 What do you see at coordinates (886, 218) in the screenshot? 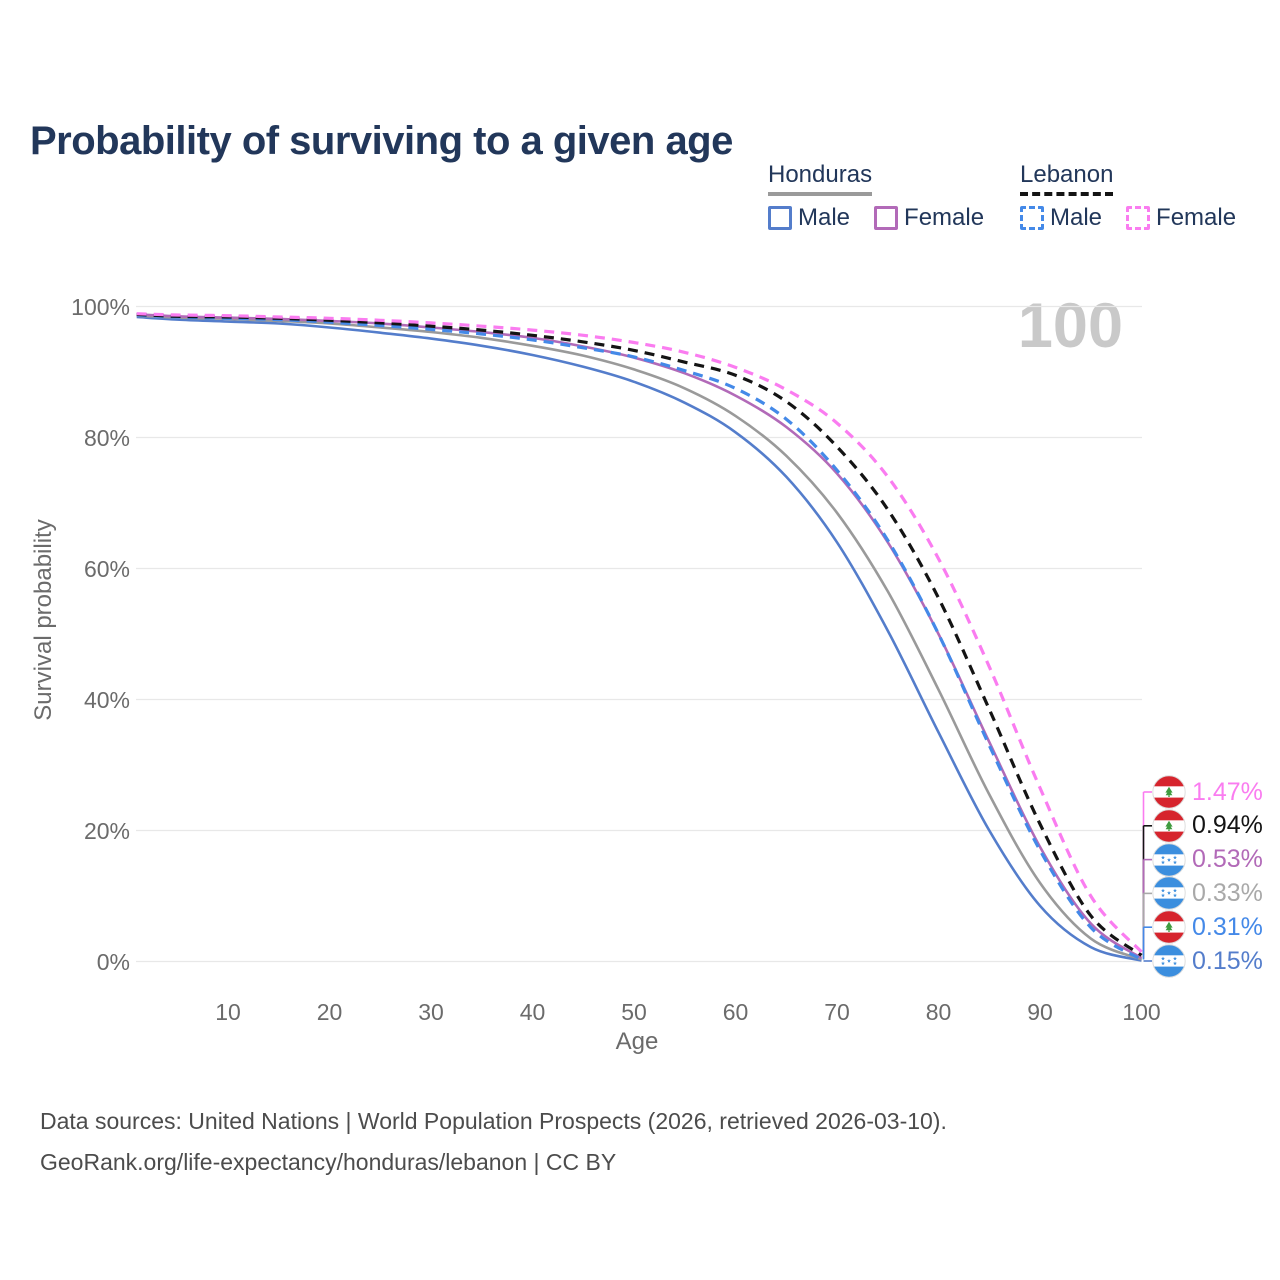
I see `legend-swatch-honduras-female` at bounding box center [886, 218].